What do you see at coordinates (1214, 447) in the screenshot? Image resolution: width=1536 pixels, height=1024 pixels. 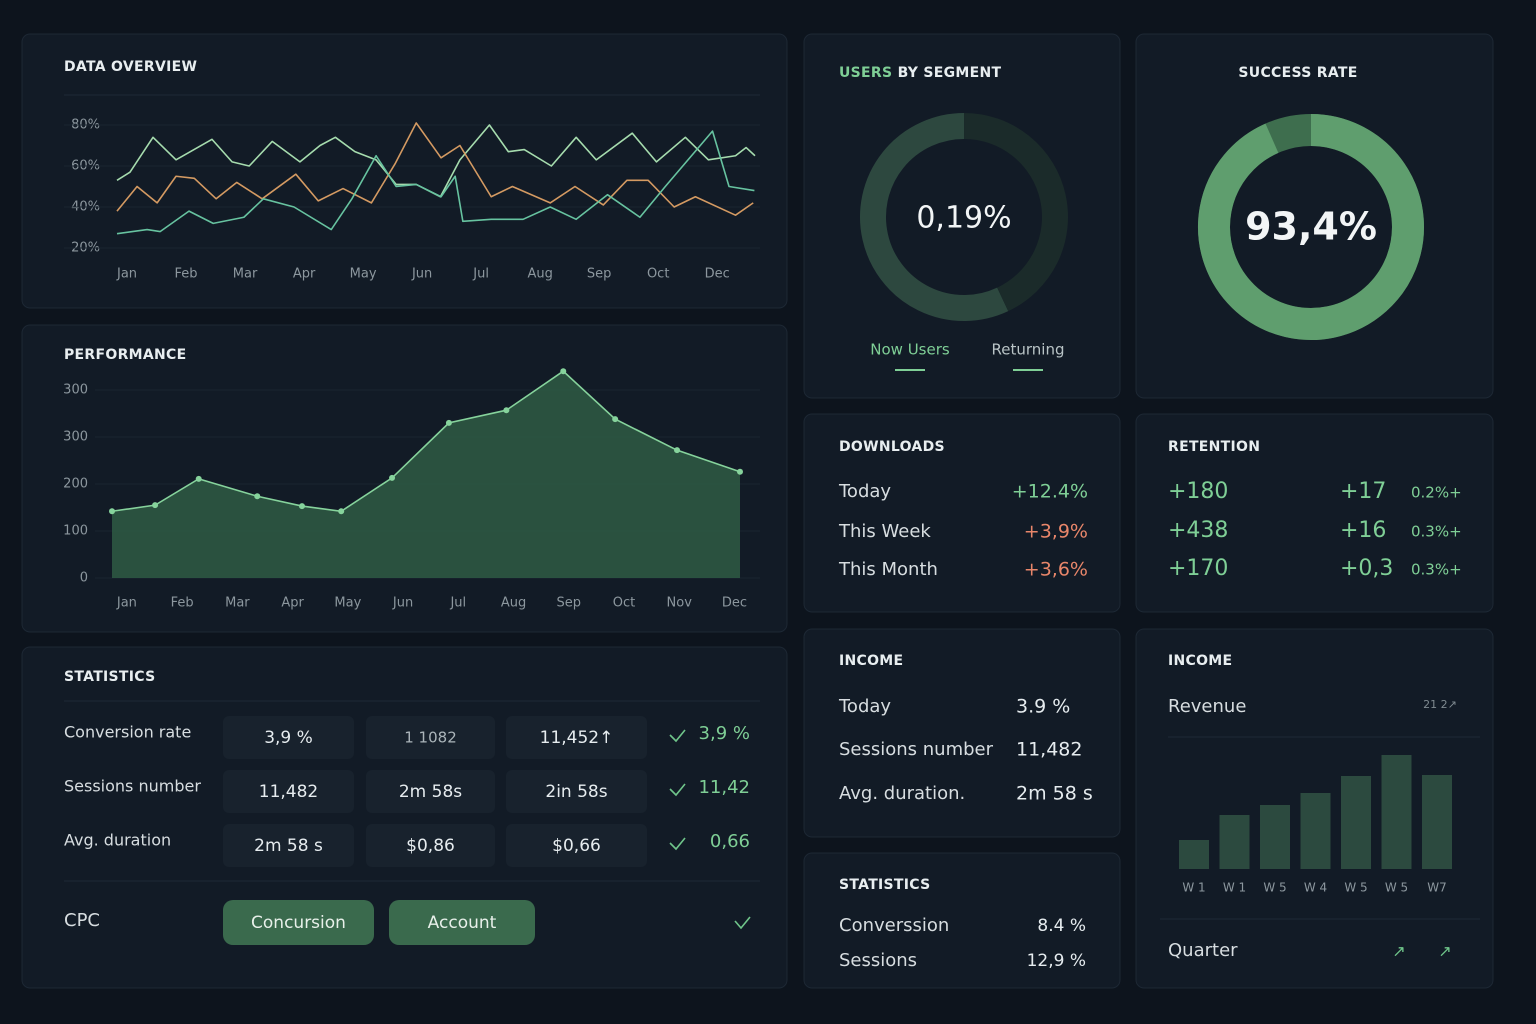 I see `panel-title: RETENTION` at bounding box center [1214, 447].